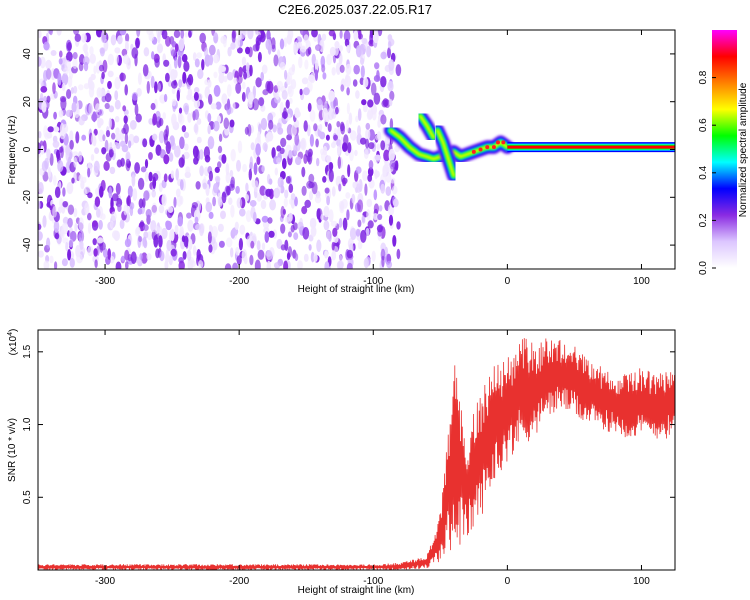 Image resolution: width=750 pixels, height=600 pixels. Describe the element at coordinates (373, 581) in the screenshot. I see `x-tick-label: -100` at that location.